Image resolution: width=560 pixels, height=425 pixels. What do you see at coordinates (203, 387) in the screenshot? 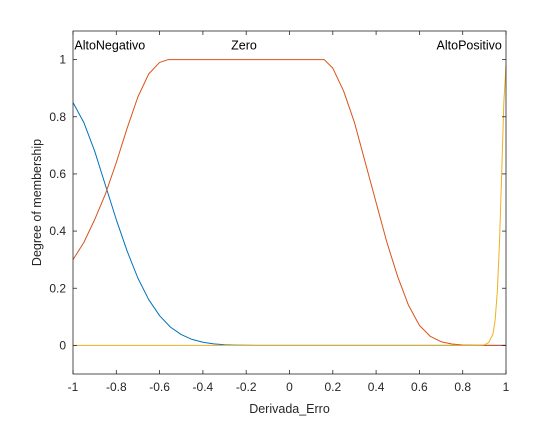
I see `x-tick-label: -0.4` at bounding box center [203, 387].